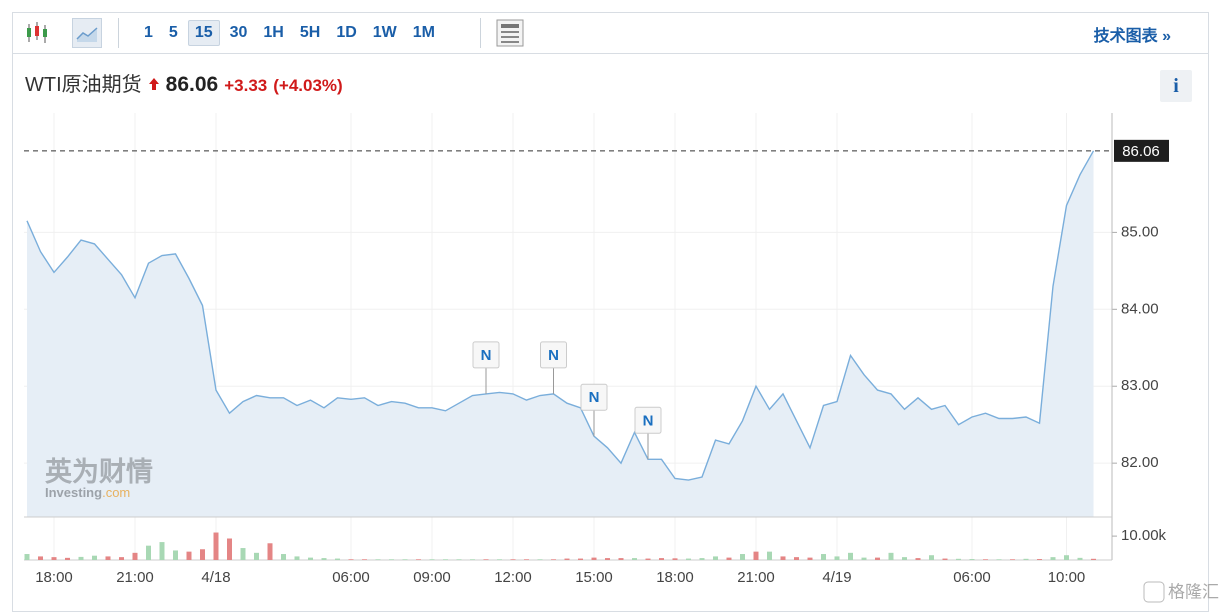 The image size is (1222, 612). What do you see at coordinates (510, 33) in the screenshot?
I see `table-icon` at bounding box center [510, 33].